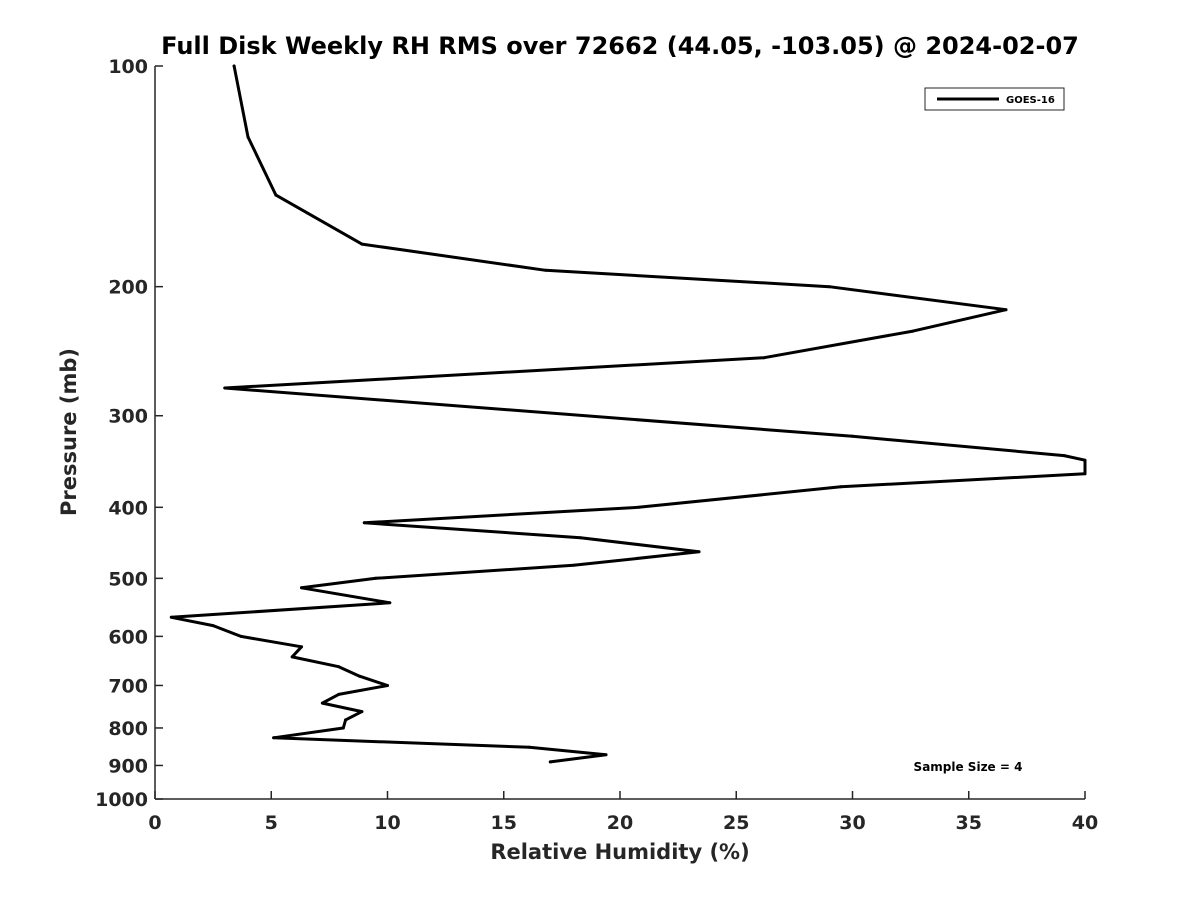 The image size is (1200, 900). Describe the element at coordinates (1030, 100) in the screenshot. I see `legend-label: GOES-16` at that location.